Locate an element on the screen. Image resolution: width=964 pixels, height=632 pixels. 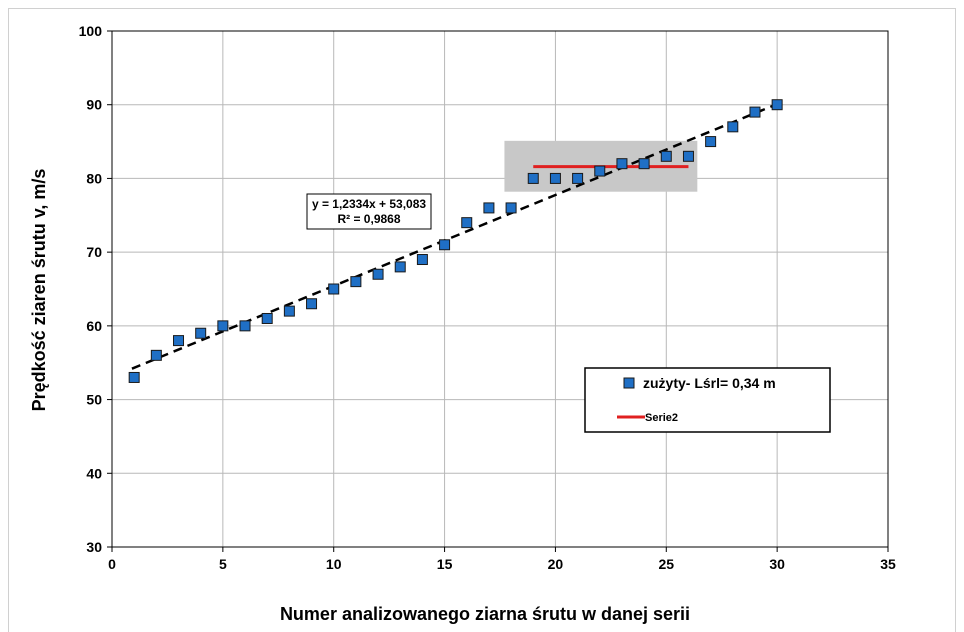
x-tick-label: 30 is located at coordinates (777, 564).